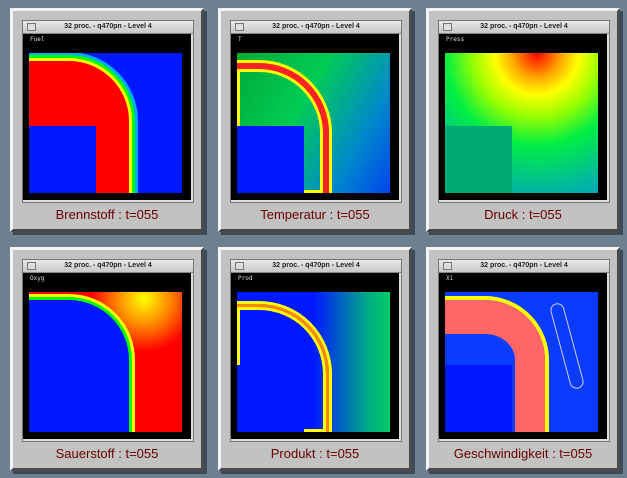 This screenshot has height=478, width=627. I want to click on plot-window: 32 proc. - q470pn - Level 4 Oxyg, so click(108, 350).